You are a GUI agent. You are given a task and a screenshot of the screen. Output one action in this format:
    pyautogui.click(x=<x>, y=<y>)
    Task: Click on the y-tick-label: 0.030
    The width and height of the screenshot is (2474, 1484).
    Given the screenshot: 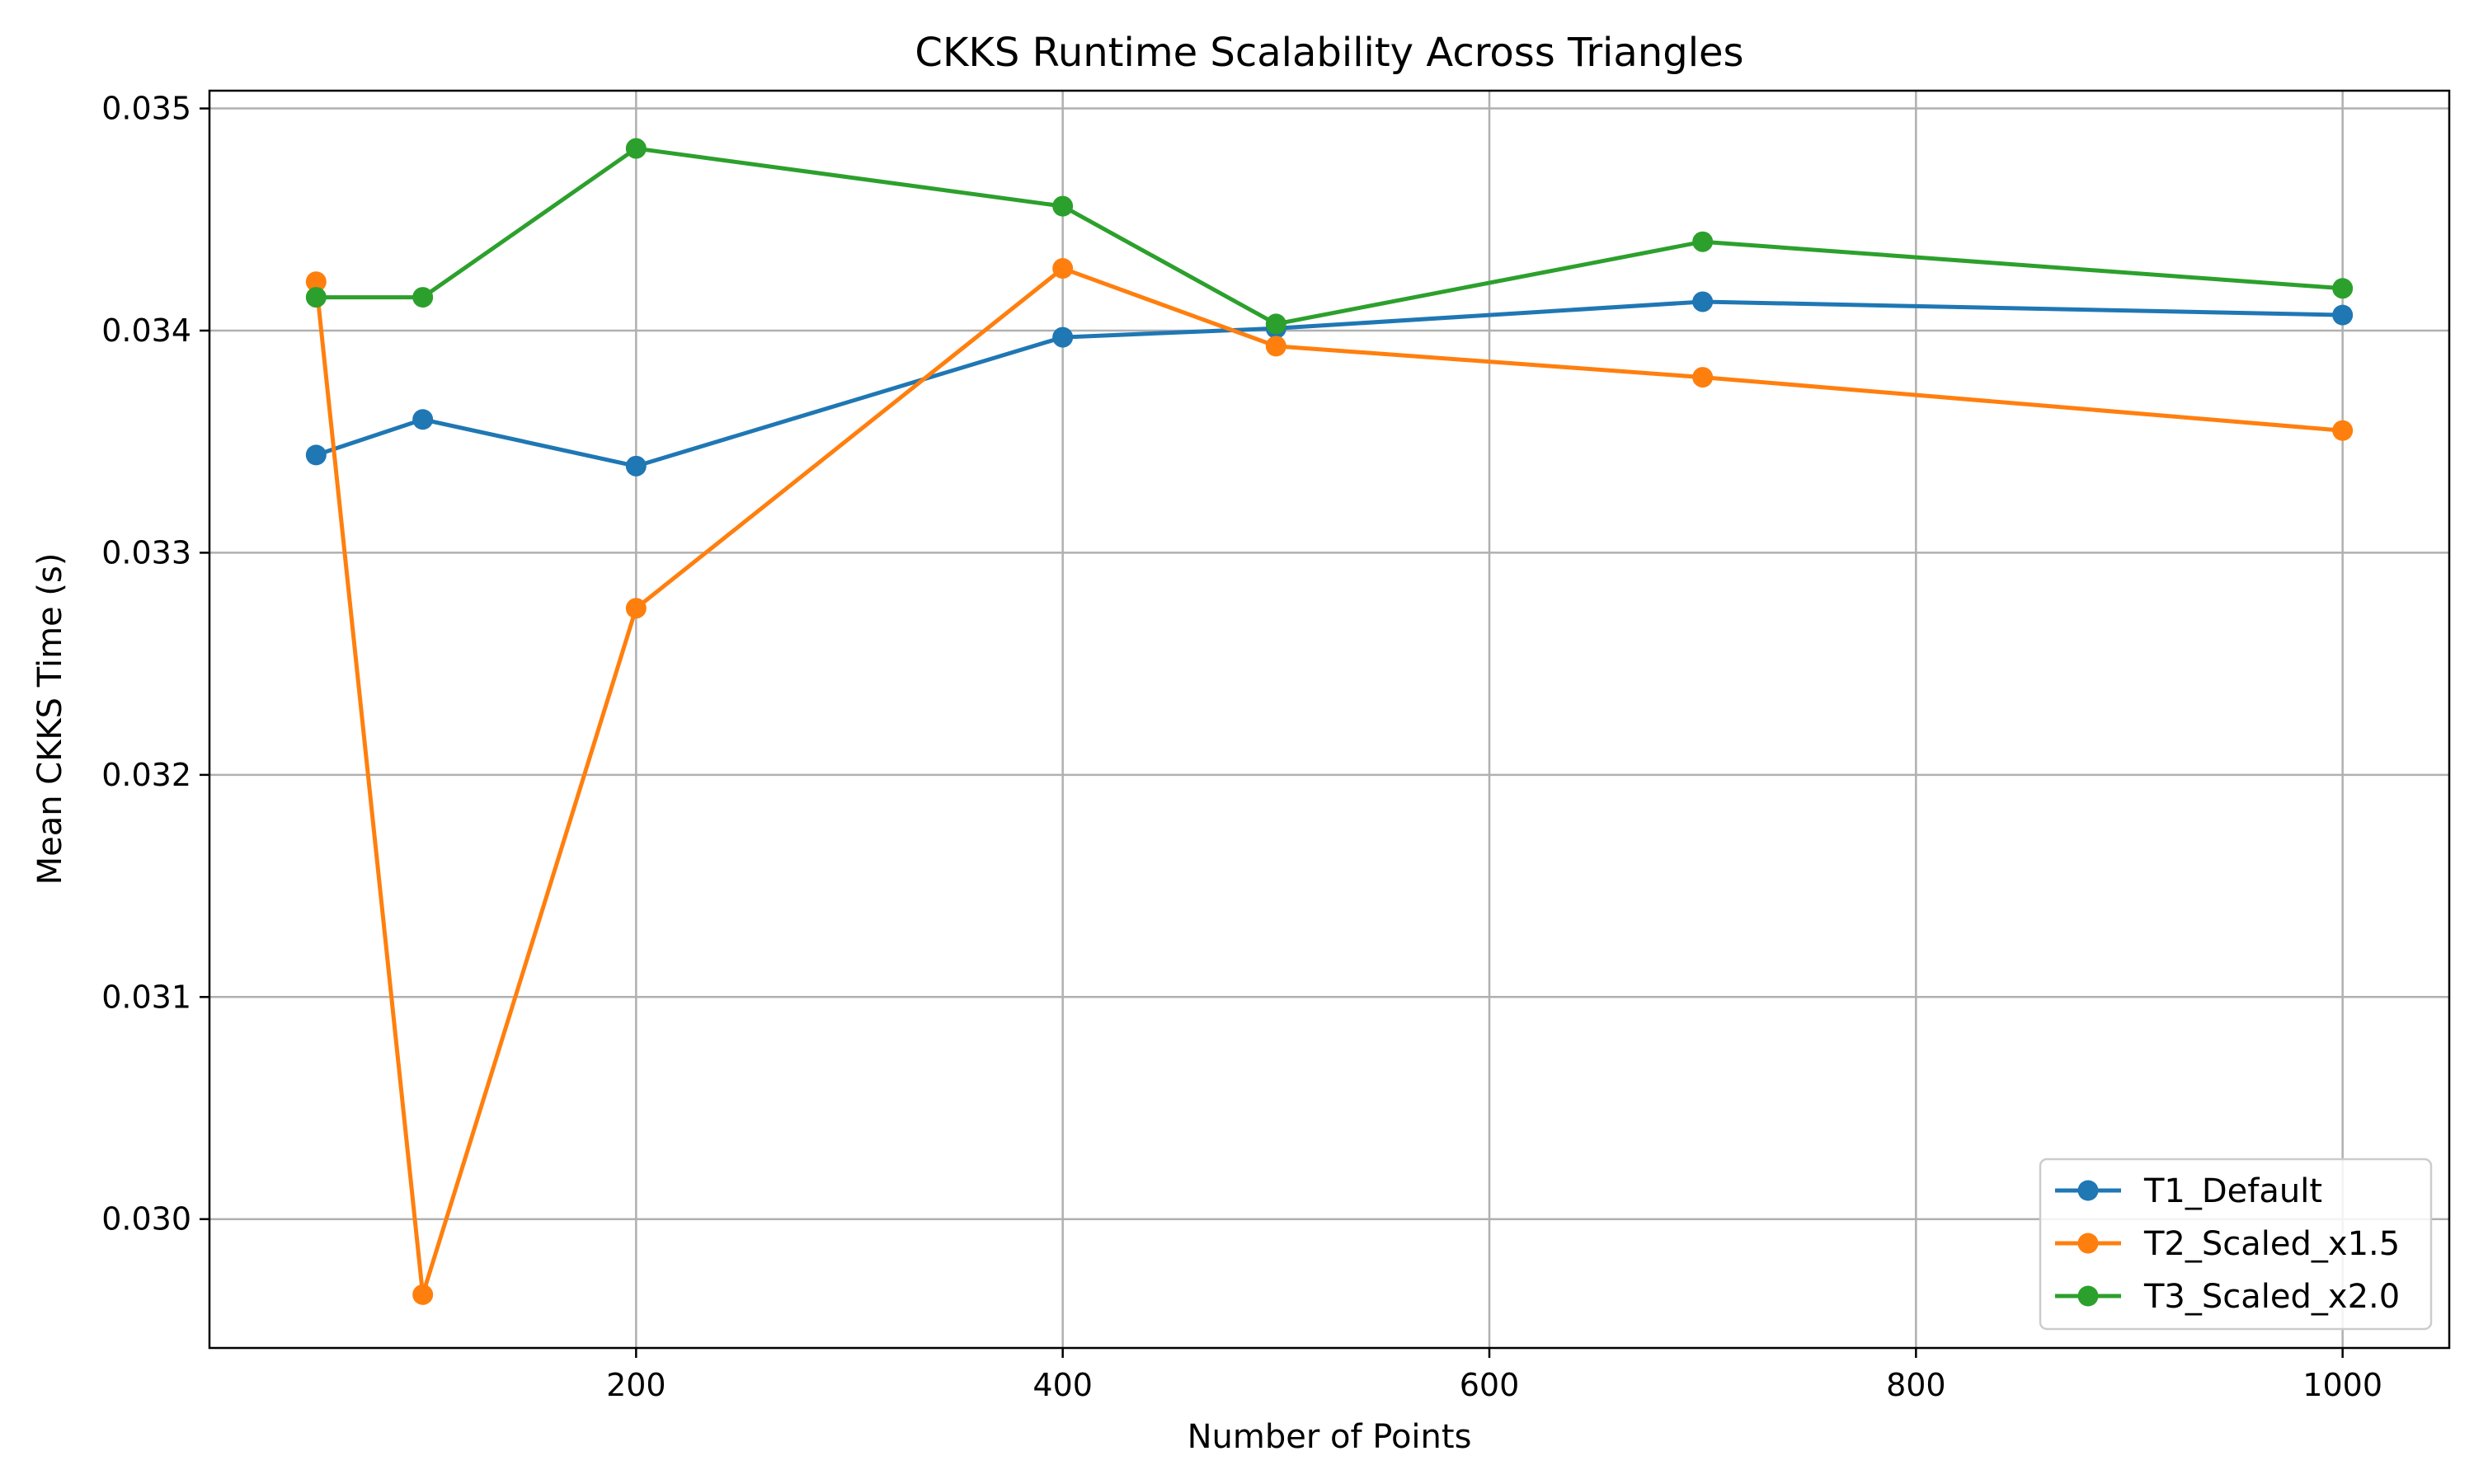 What is the action you would take?
    pyautogui.click(x=146, y=1219)
    